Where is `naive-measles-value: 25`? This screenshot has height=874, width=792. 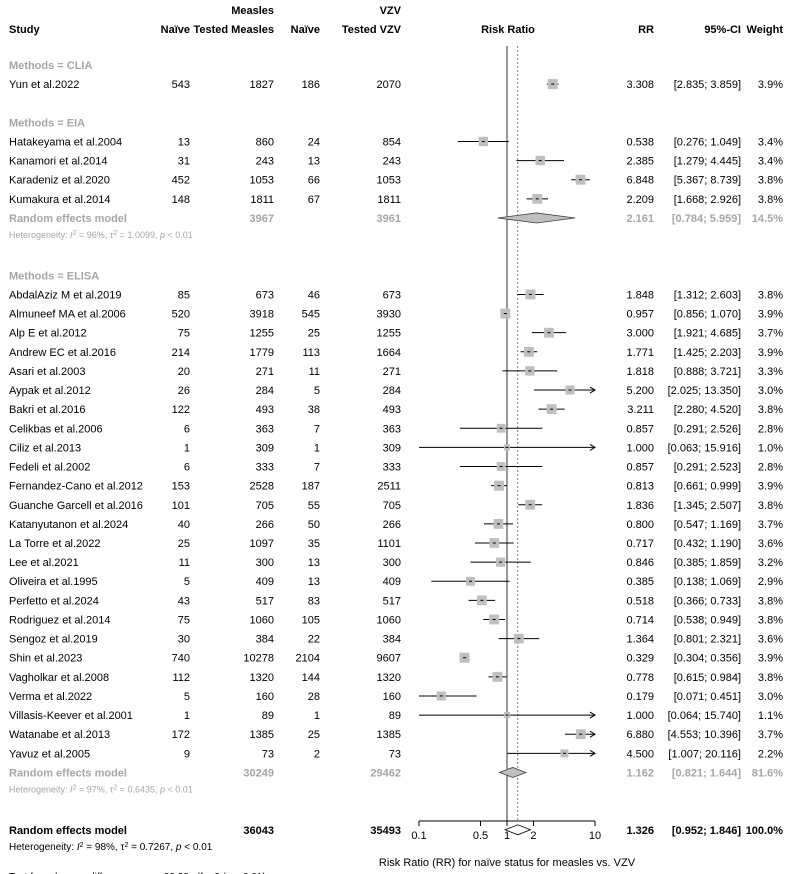 naive-measles-value: 25 is located at coordinates (184, 544).